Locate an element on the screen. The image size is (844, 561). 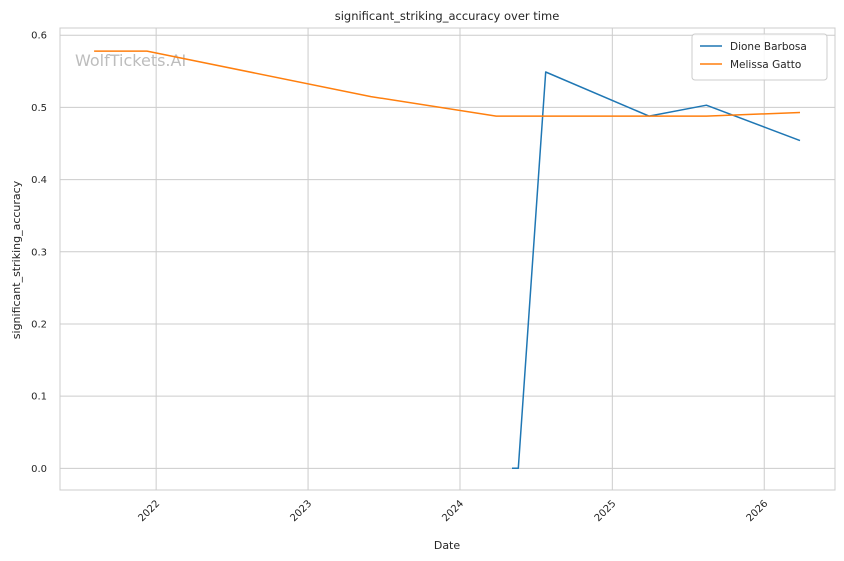
y-tick-label: 0.4 is located at coordinates (39, 180).